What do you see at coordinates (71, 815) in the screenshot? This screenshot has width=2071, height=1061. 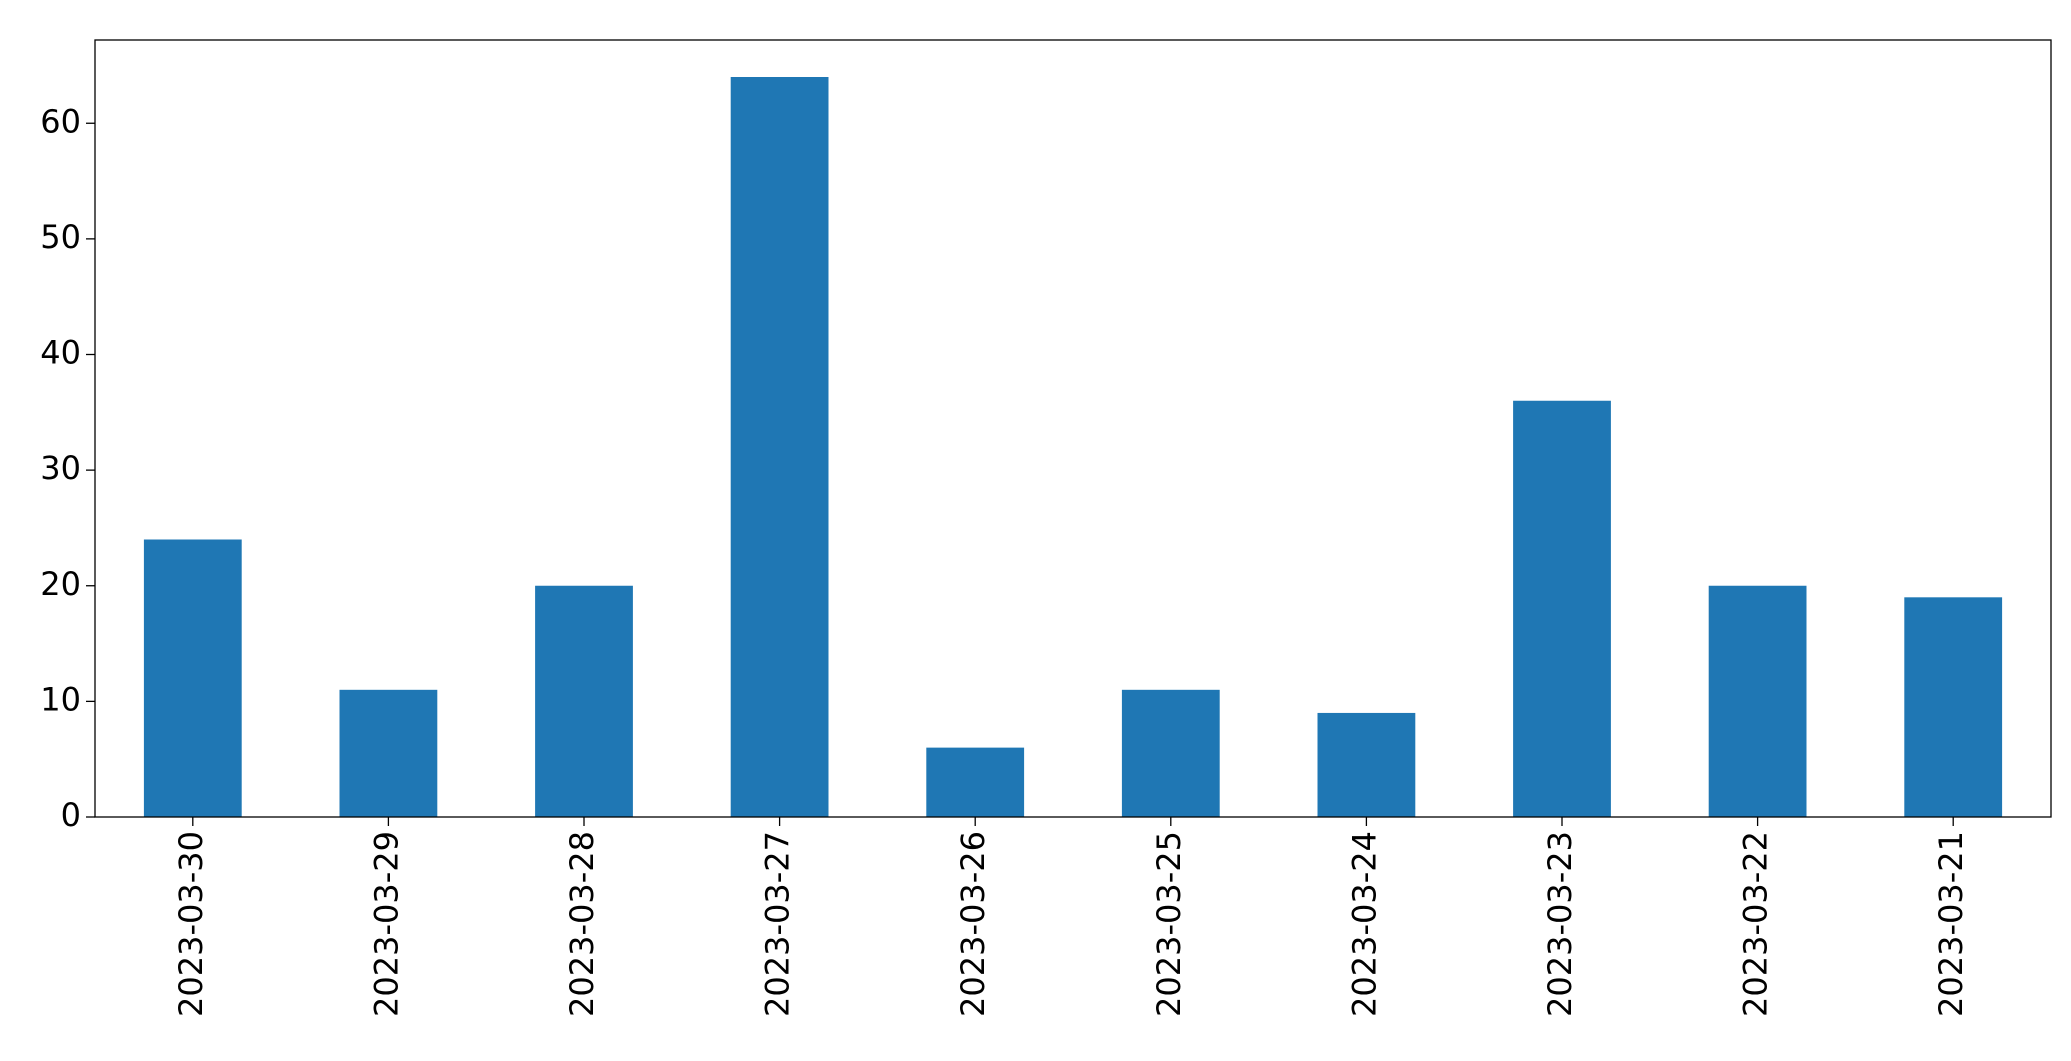 I see `y-tick-label: 0` at bounding box center [71, 815].